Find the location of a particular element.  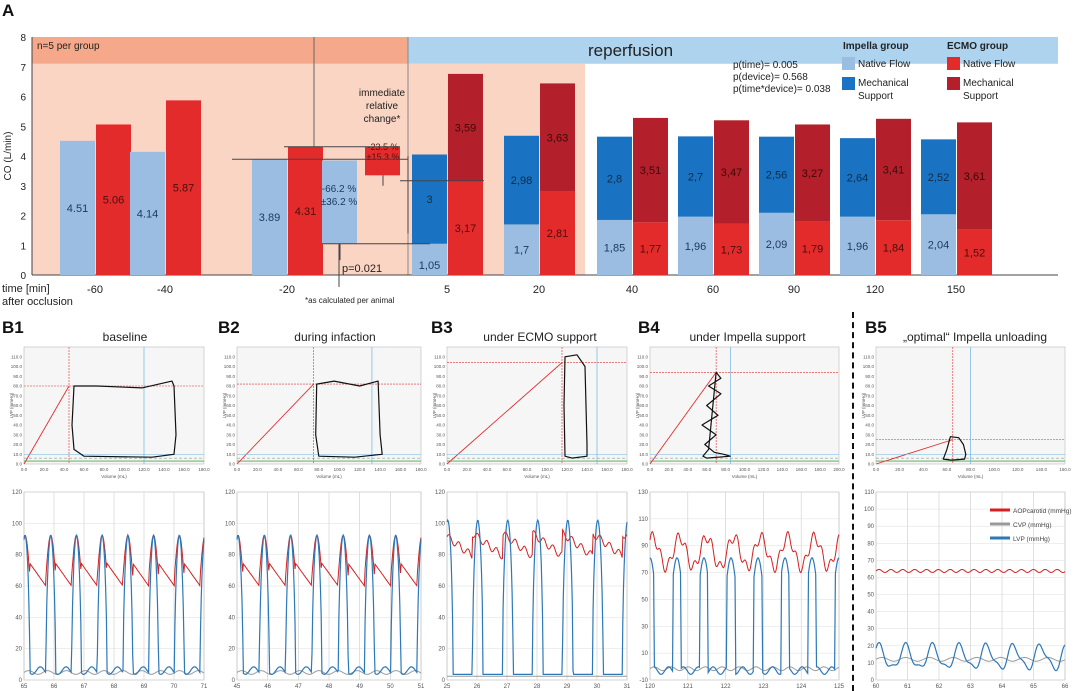

trace-x-tick: 45 is located at coordinates (237, 687).